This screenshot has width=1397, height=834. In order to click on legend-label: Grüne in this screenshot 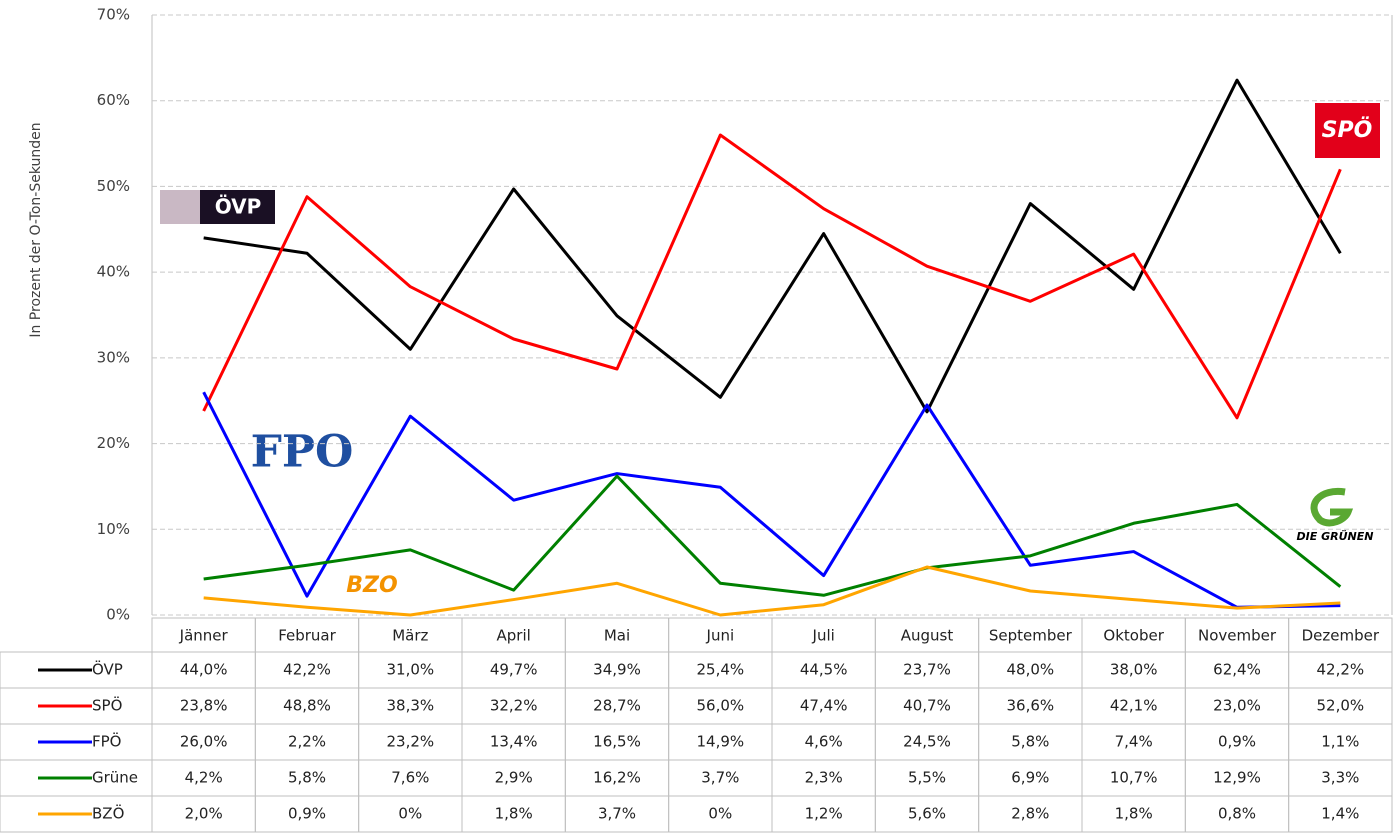, I will do `click(115, 778)`.